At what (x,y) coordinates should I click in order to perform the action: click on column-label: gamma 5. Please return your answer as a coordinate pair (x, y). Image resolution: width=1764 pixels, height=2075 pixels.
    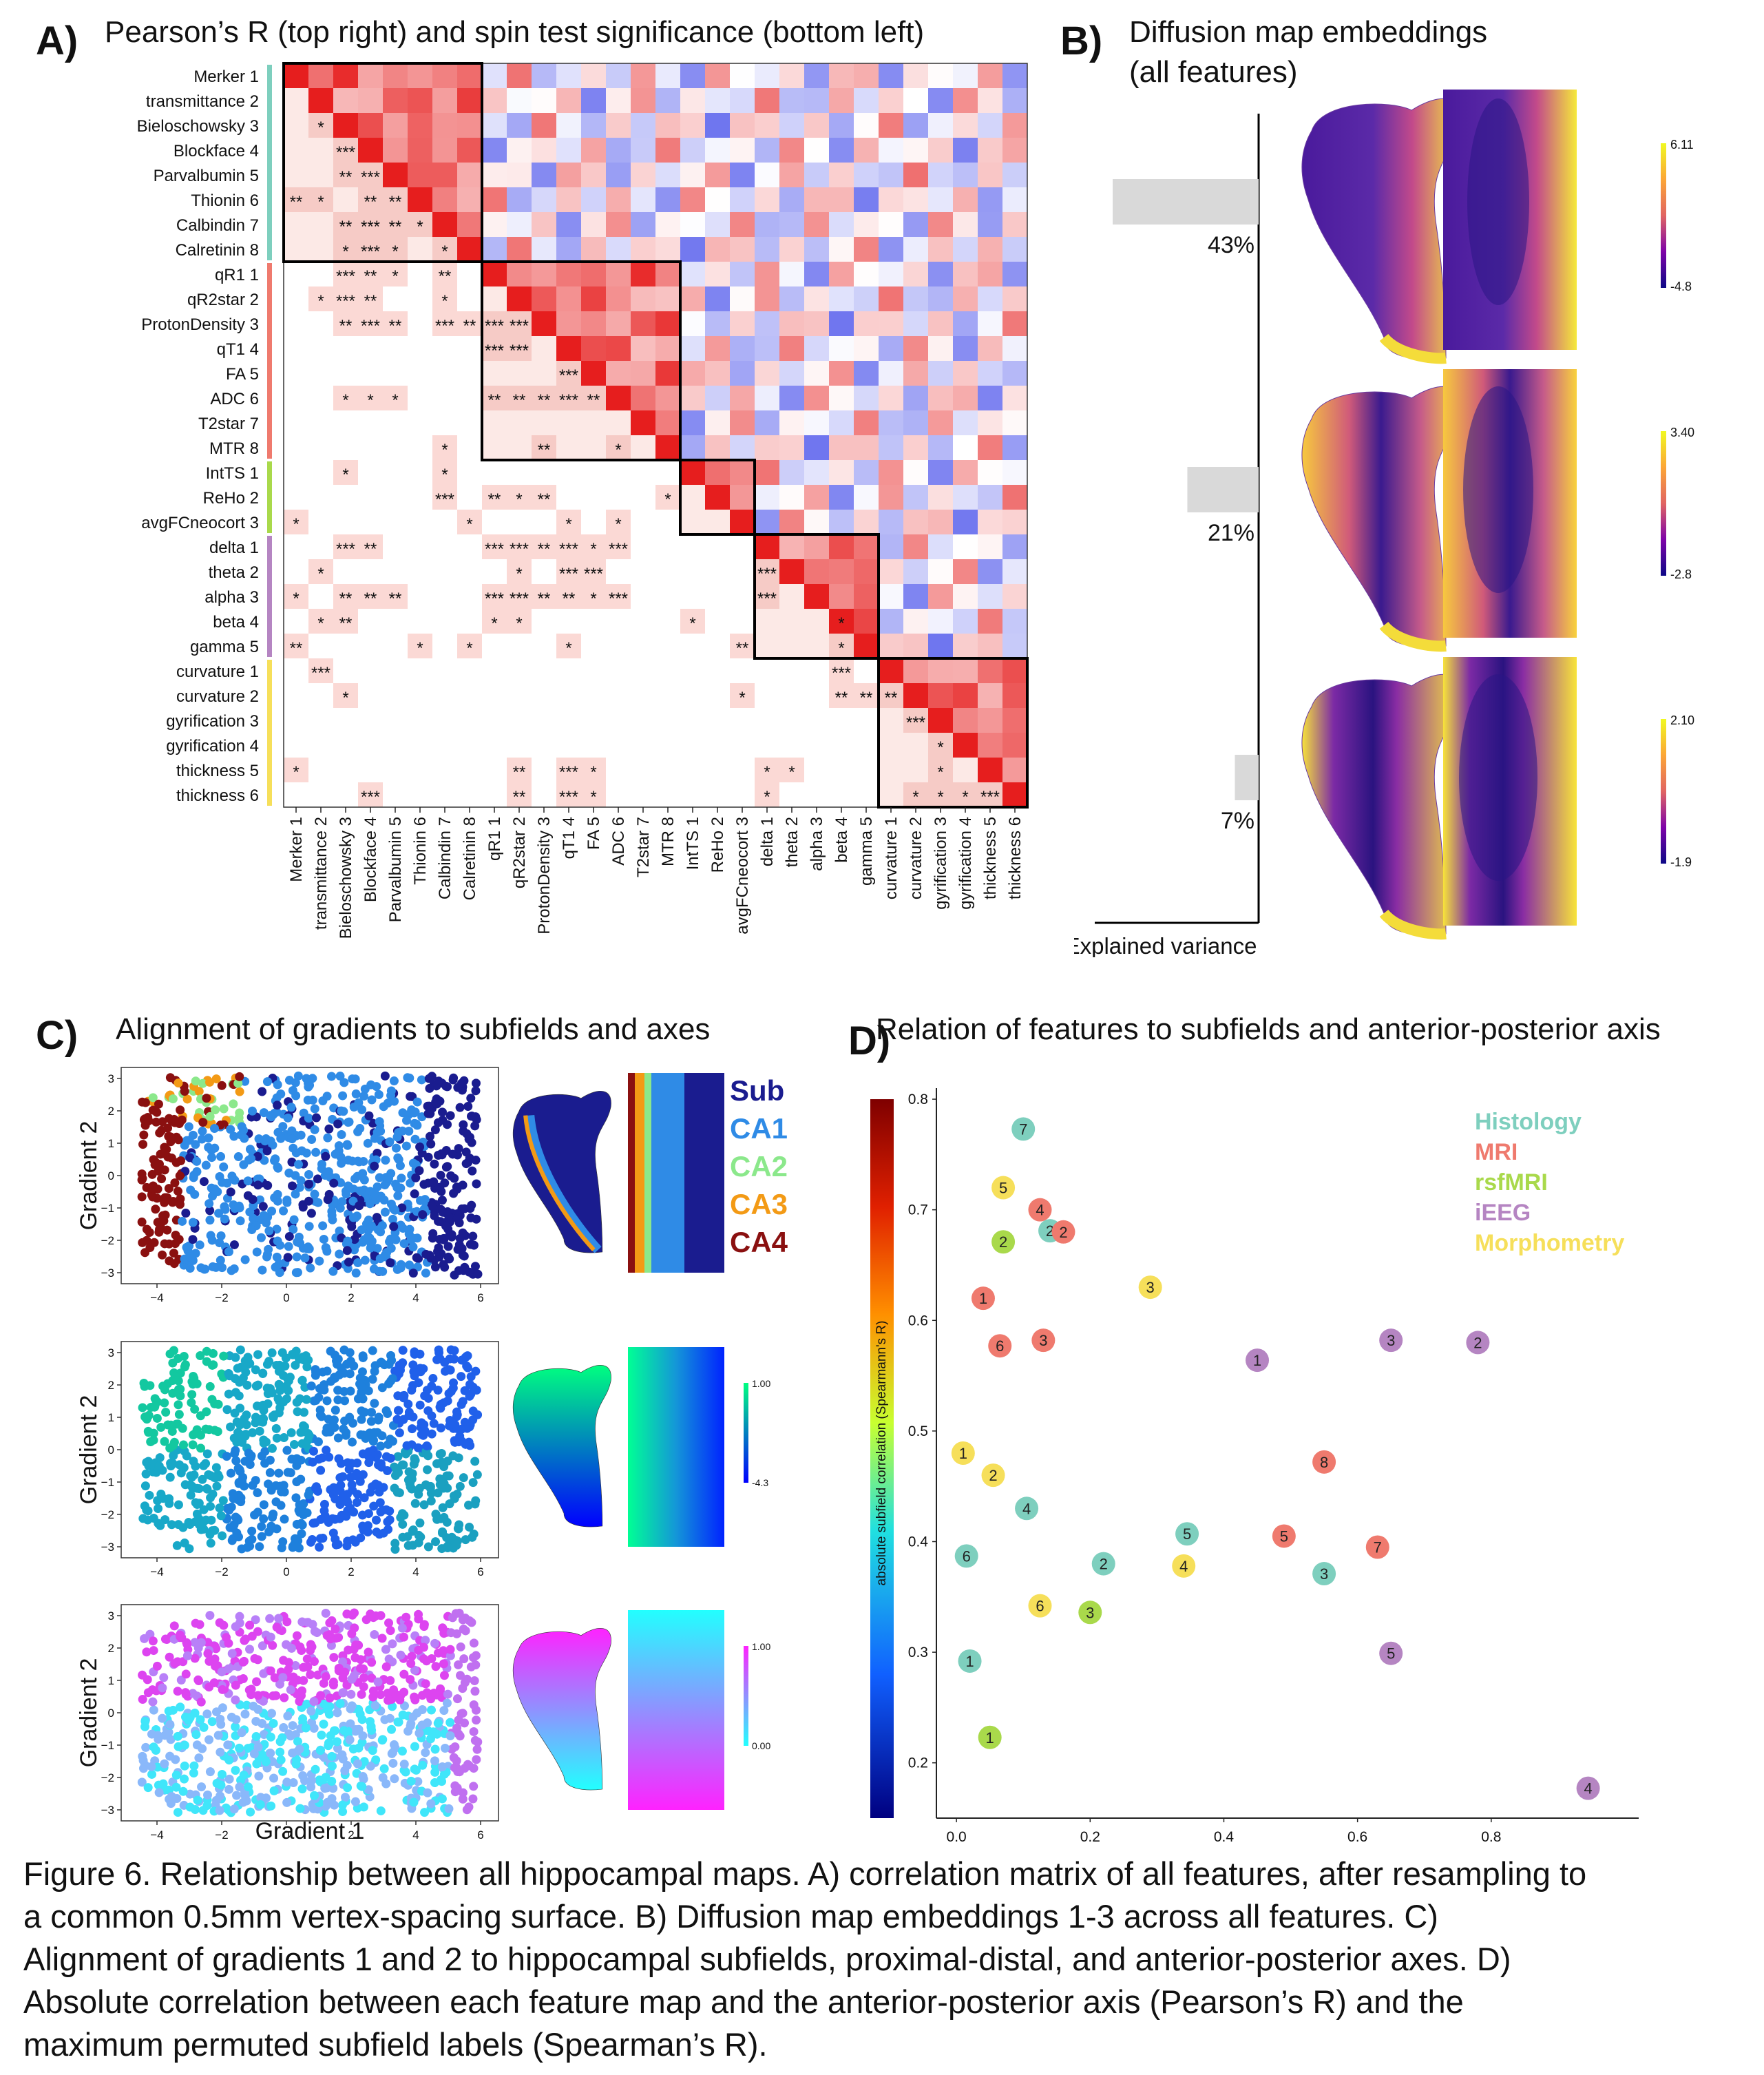
    Looking at the image, I should click on (866, 851).